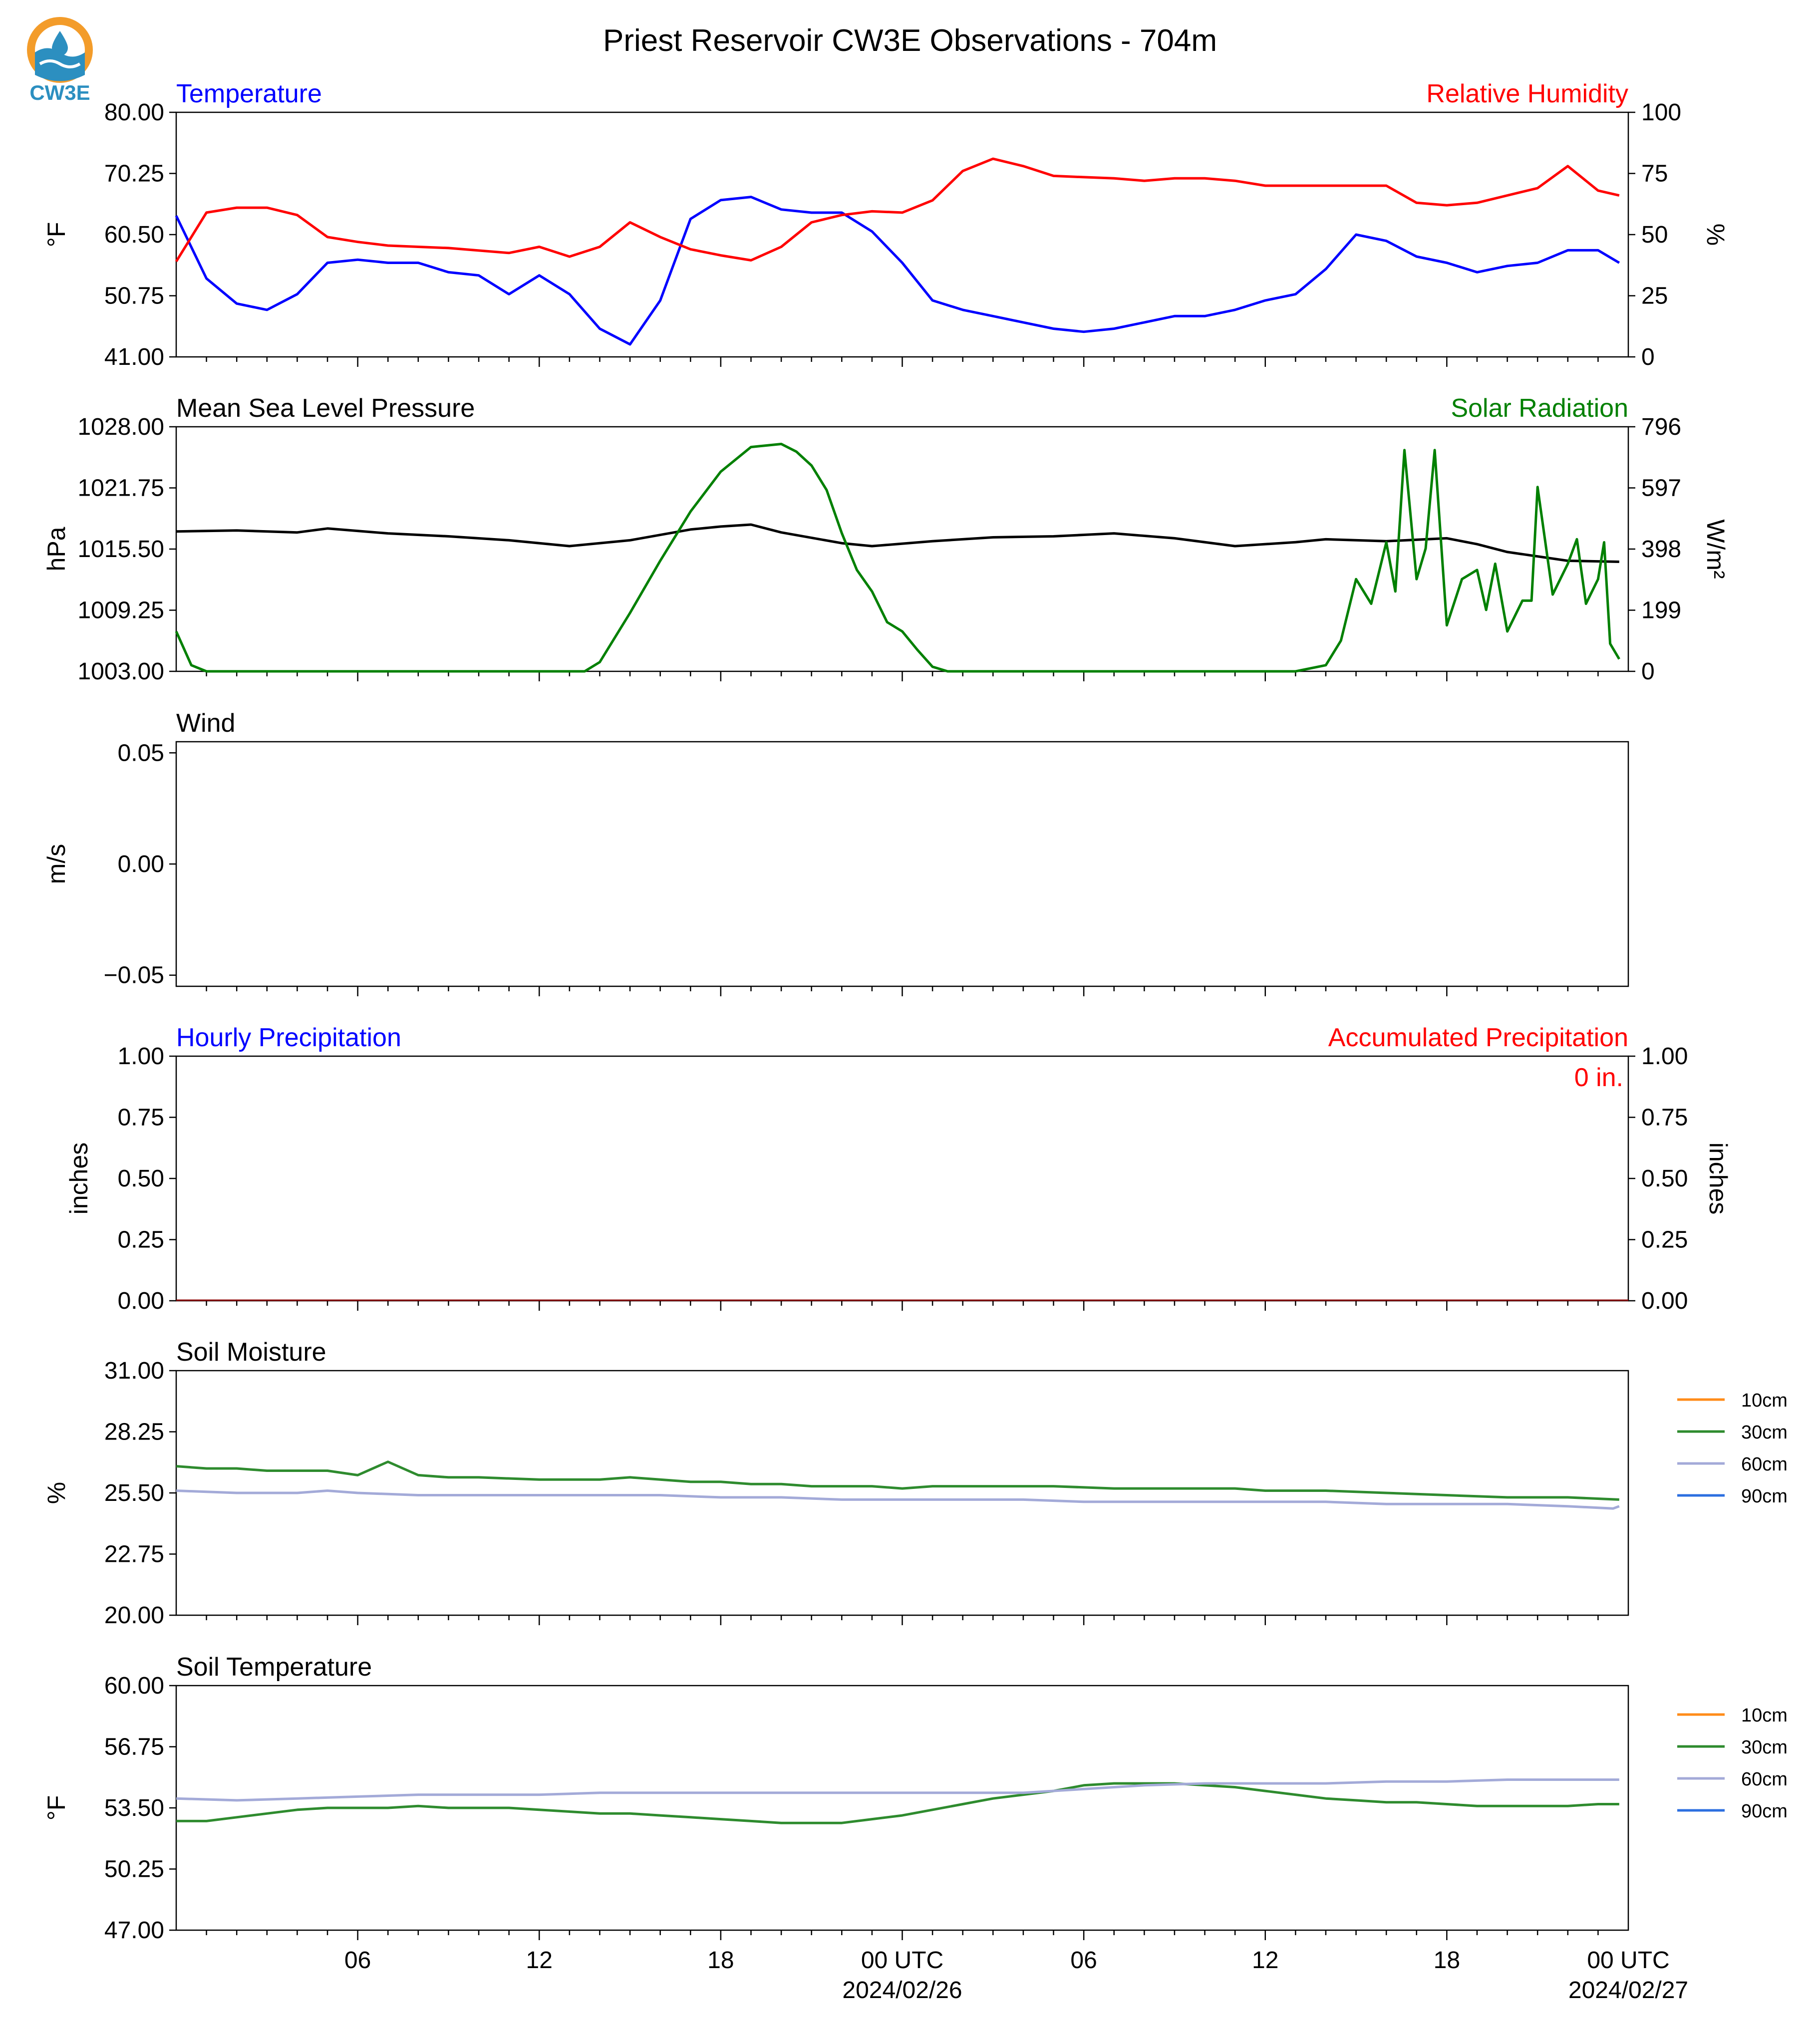 This screenshot has width=1820, height=2028. I want to click on panel-3: Wind 0.05 0.00 −0.05 m/s, so click(835, 852).